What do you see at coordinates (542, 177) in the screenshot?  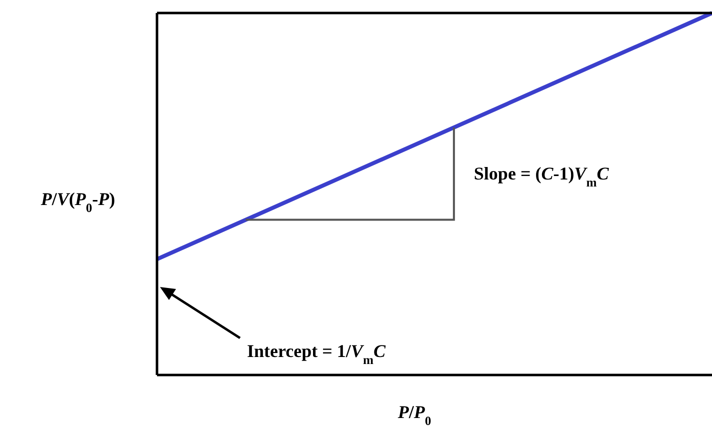 I see `annotation: Slope = (C-1)V$_{m}$C` at bounding box center [542, 177].